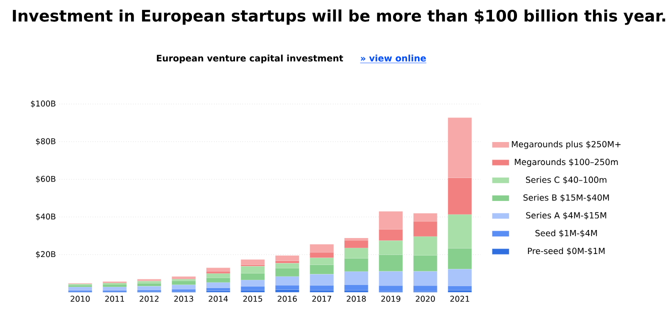 The image size is (670, 317). Describe the element at coordinates (339, 17) in the screenshot. I see `chart-title: Investment in European startups will be more than $100 billion this year.` at that location.